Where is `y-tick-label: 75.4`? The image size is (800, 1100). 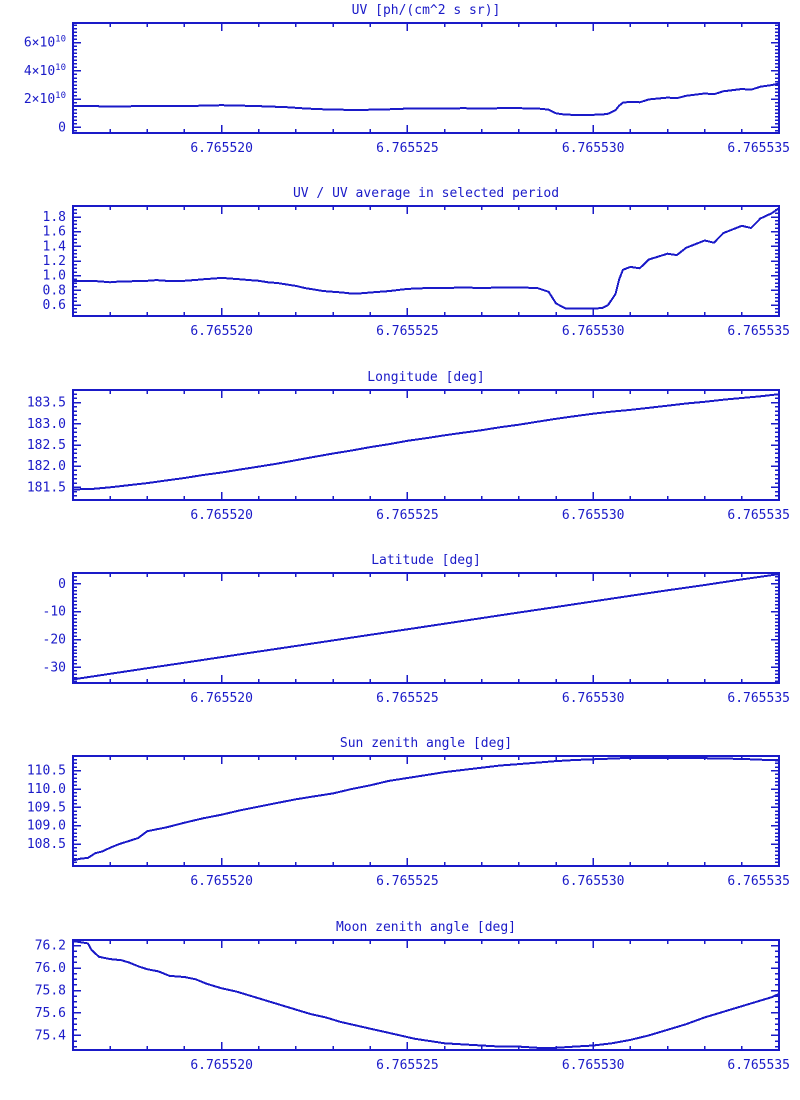 y-tick-label: 75.4 is located at coordinates (50, 1035).